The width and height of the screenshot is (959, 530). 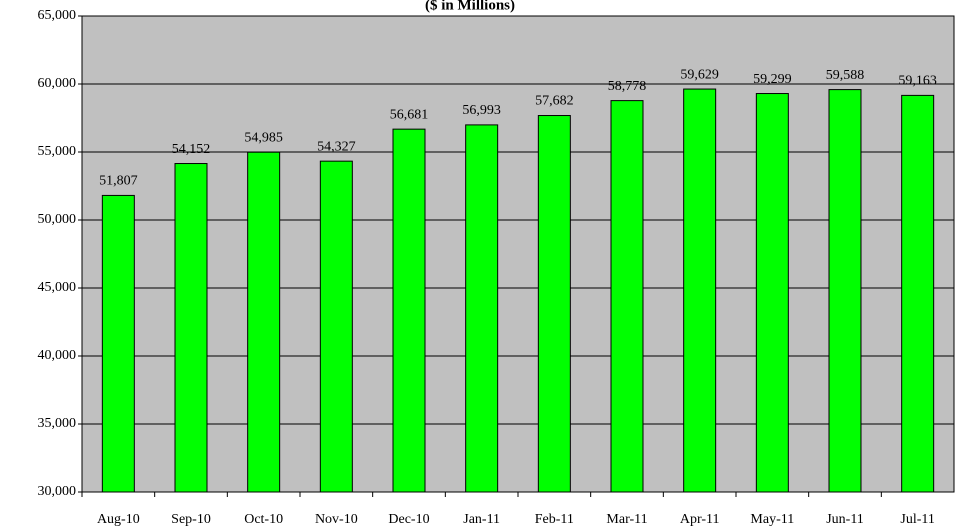 I want to click on y-tick-label: 65,000, so click(x=57, y=15).